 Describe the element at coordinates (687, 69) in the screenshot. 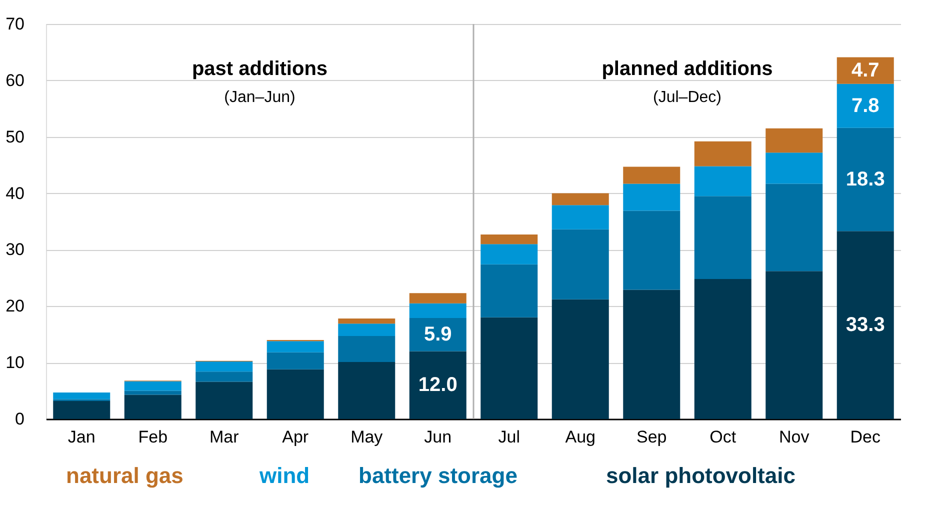

I see `annotation: planned additions` at that location.